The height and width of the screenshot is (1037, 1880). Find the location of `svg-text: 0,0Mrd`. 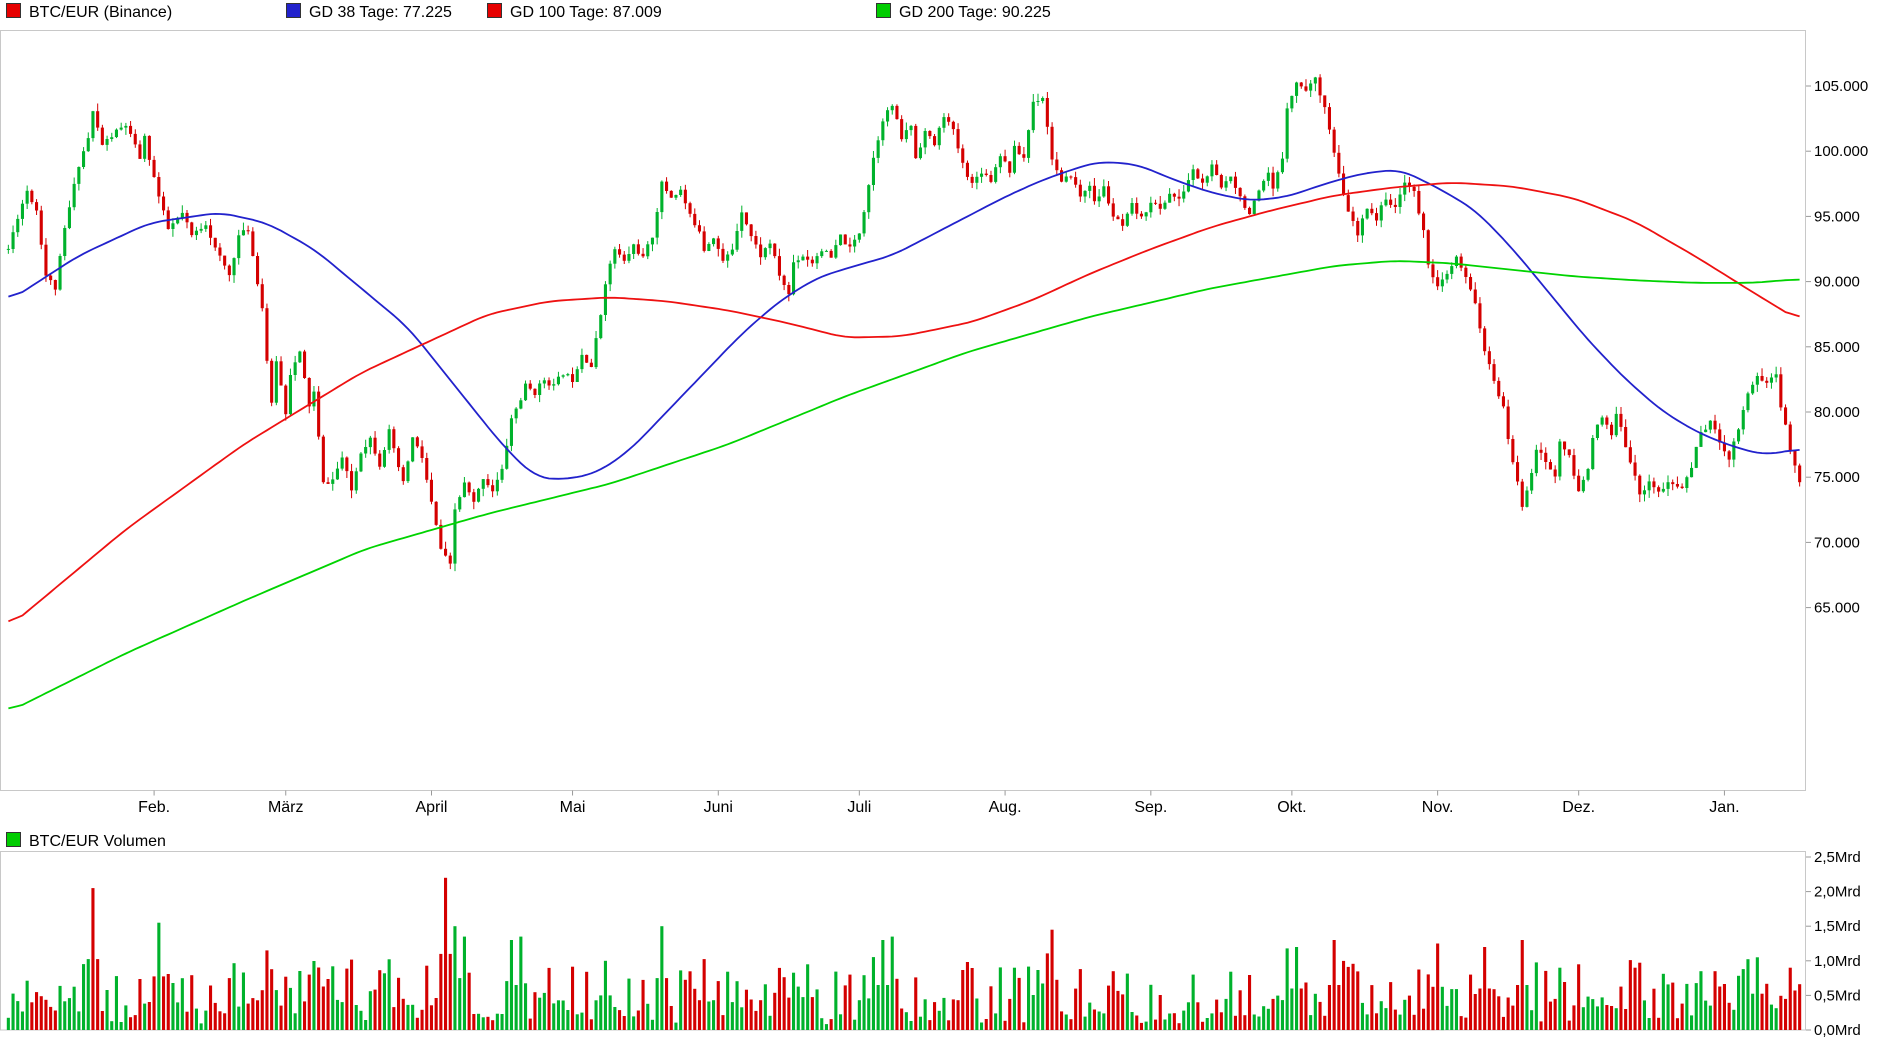

svg-text: 0,0Mrd is located at coordinates (1837, 1029).